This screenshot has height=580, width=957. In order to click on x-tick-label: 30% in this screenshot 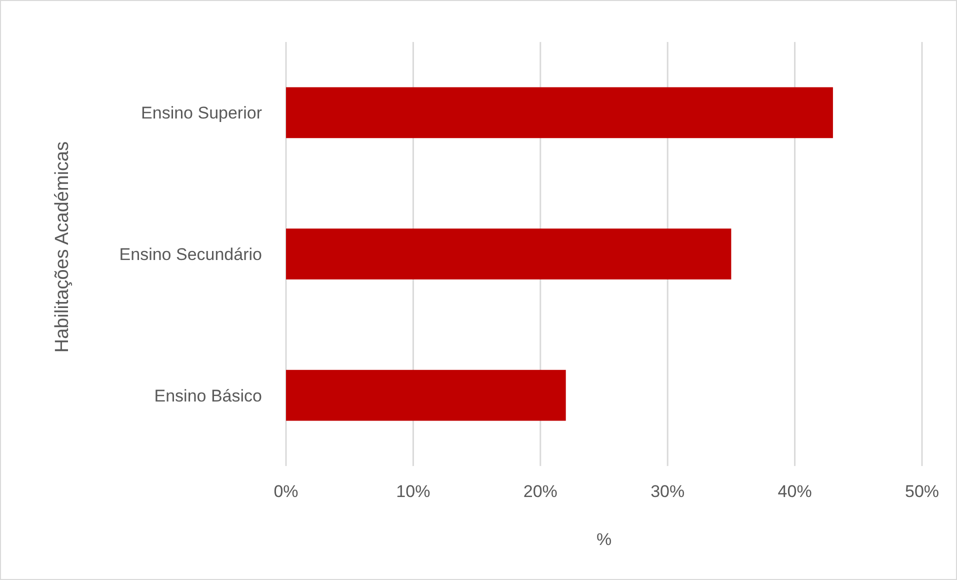, I will do `click(667, 491)`.